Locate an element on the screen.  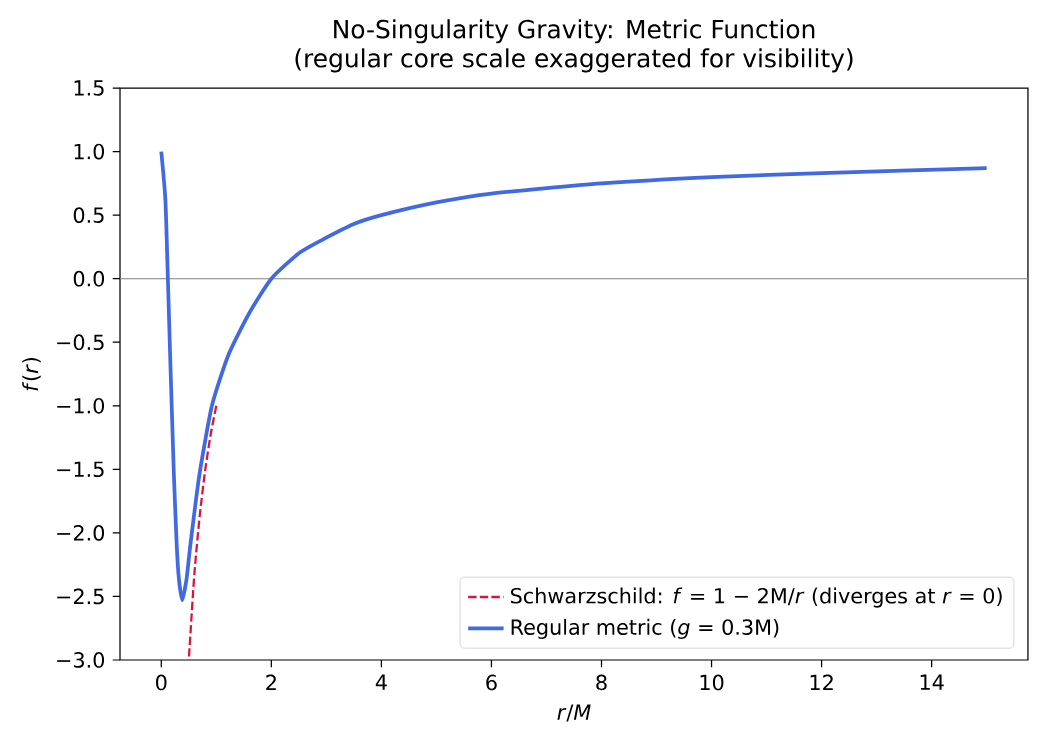
x-tick-label: 0 is located at coordinates (161, 682).